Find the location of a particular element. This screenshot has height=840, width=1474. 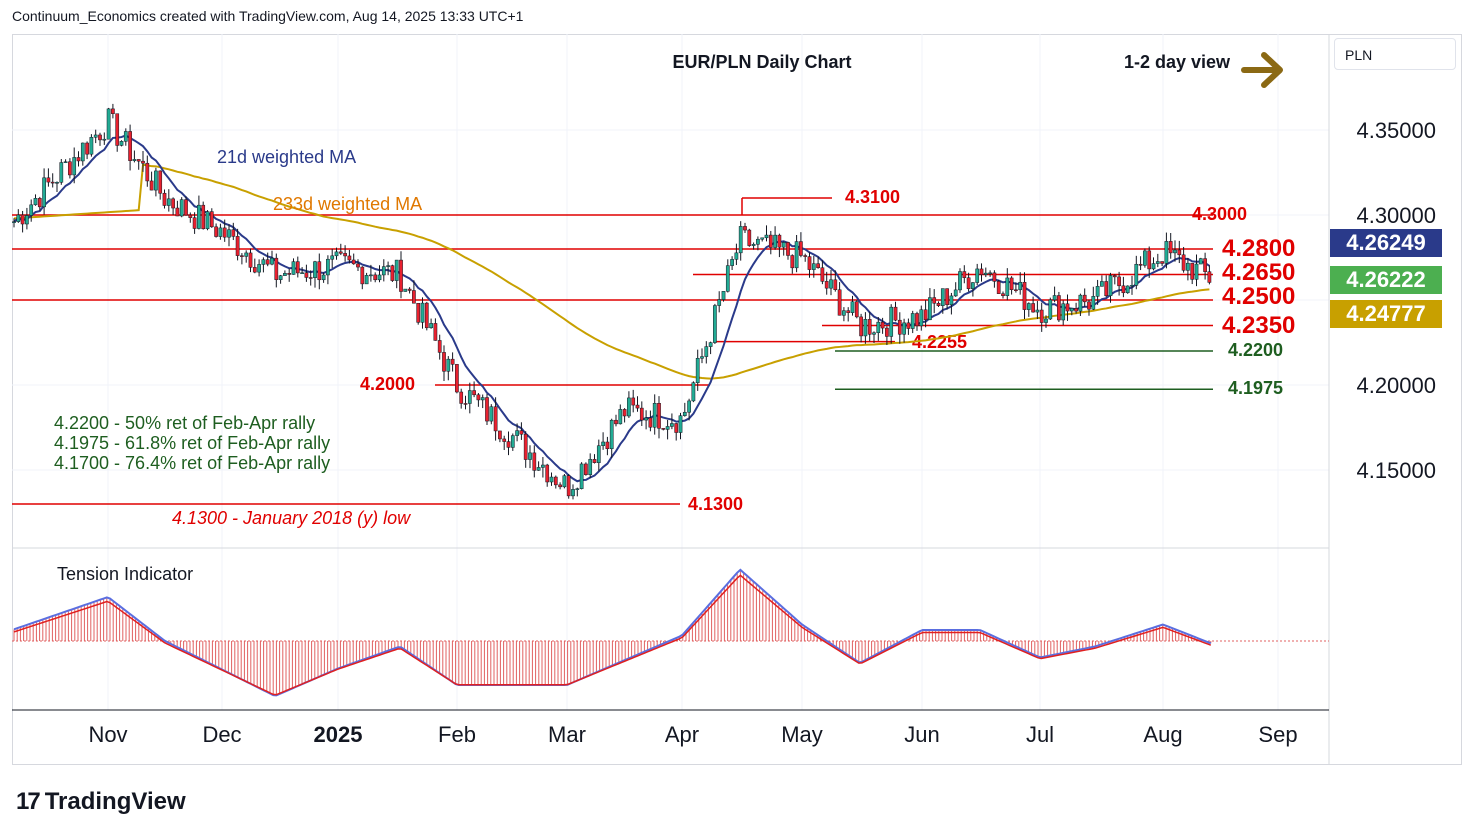

tradingview-logo: 17 TradingView is located at coordinates (101, 802).